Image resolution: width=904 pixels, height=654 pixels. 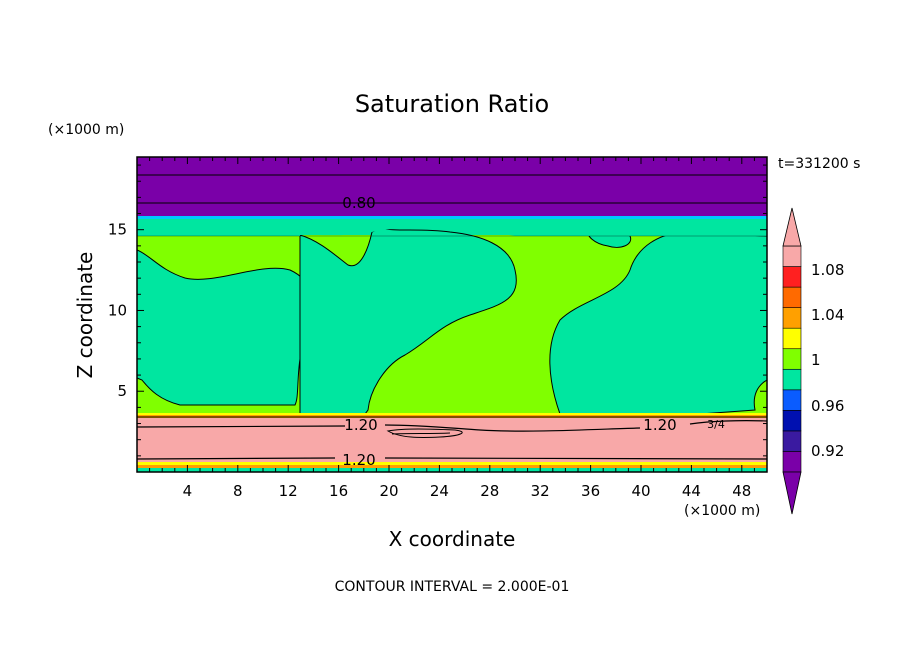 I want to click on x-tick-label: 28, so click(x=489, y=491).